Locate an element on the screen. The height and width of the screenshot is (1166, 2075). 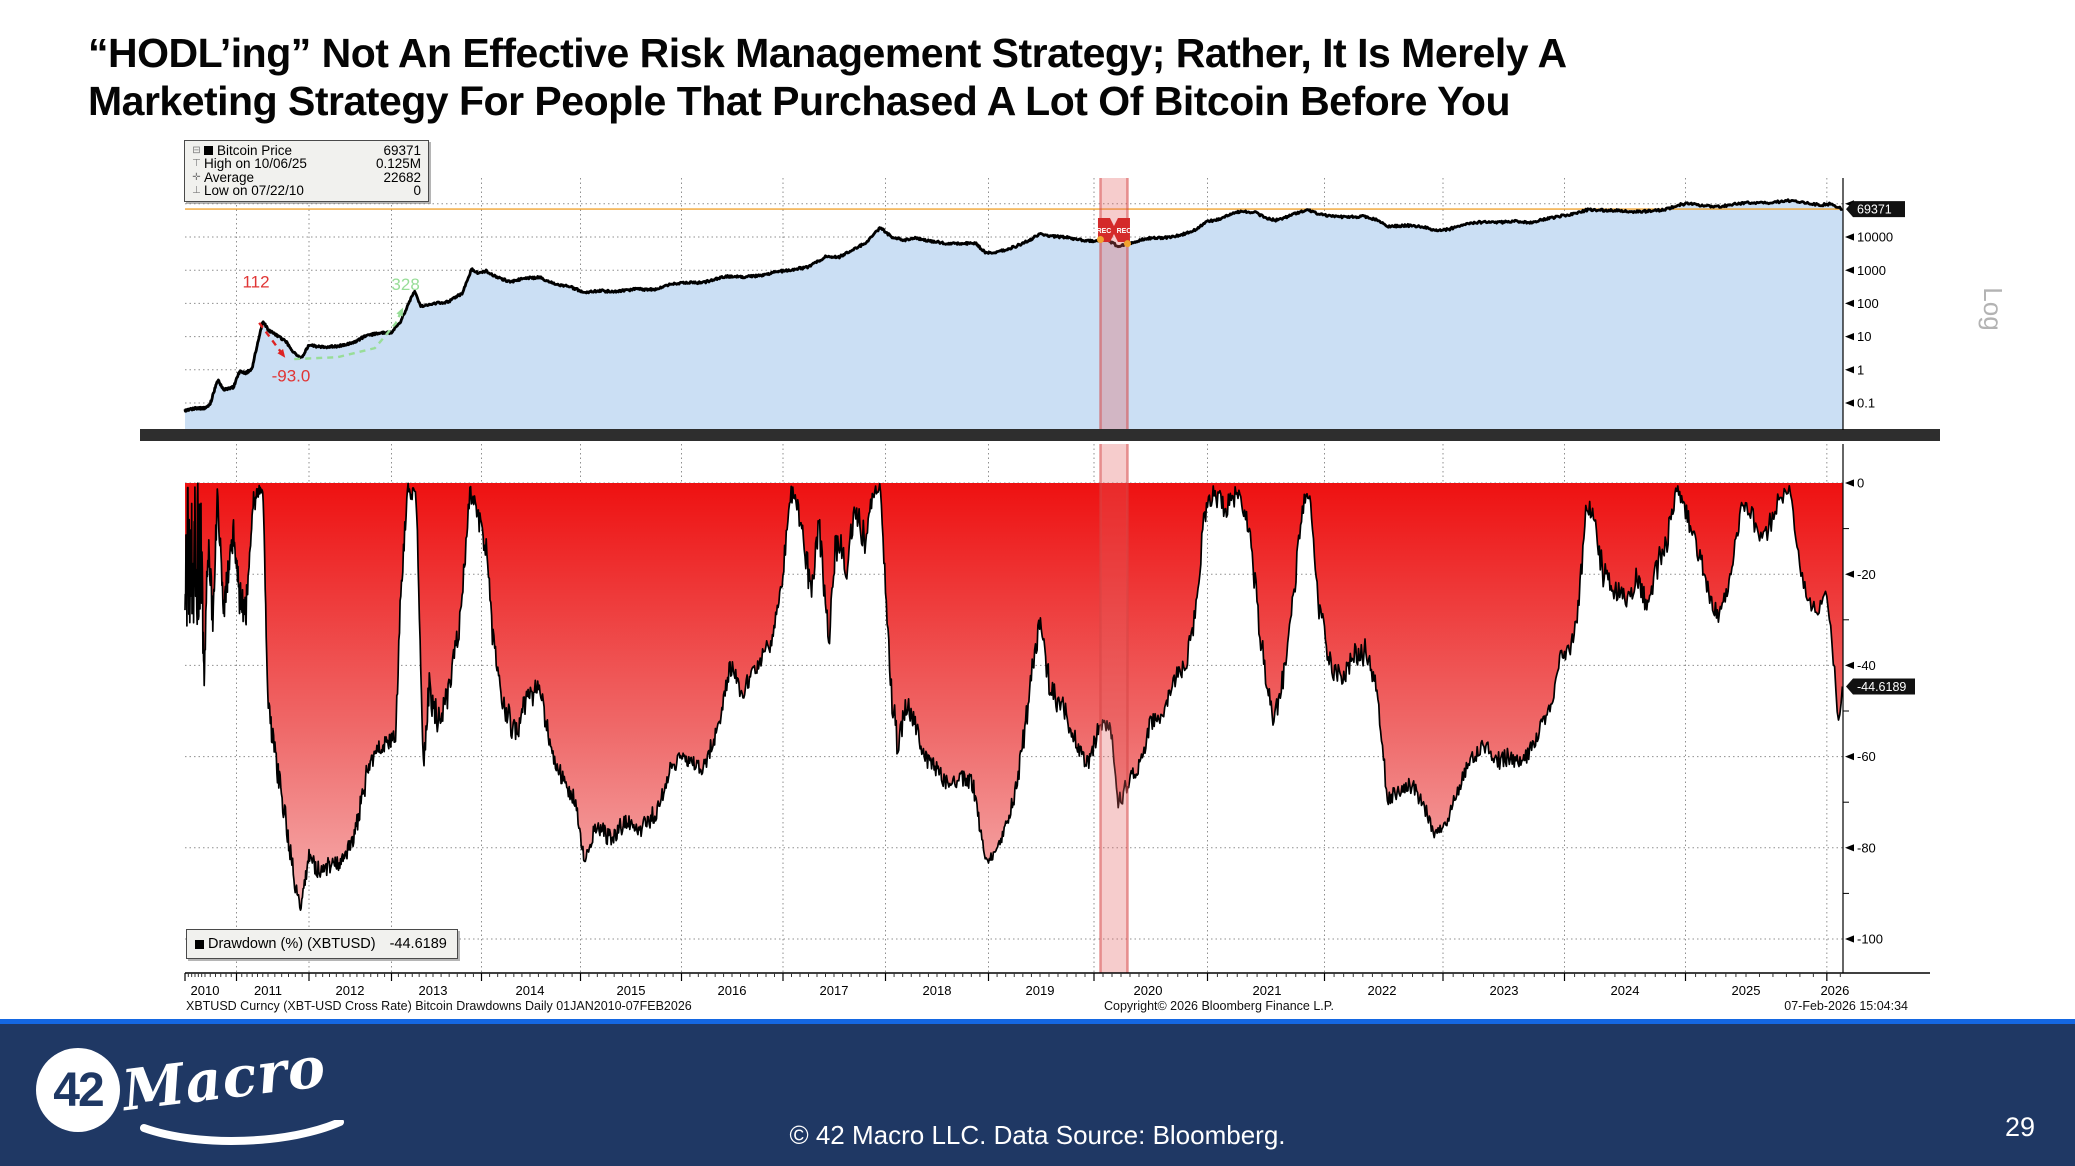
drawdown-tick-label: -40 is located at coordinates (1866, 665).